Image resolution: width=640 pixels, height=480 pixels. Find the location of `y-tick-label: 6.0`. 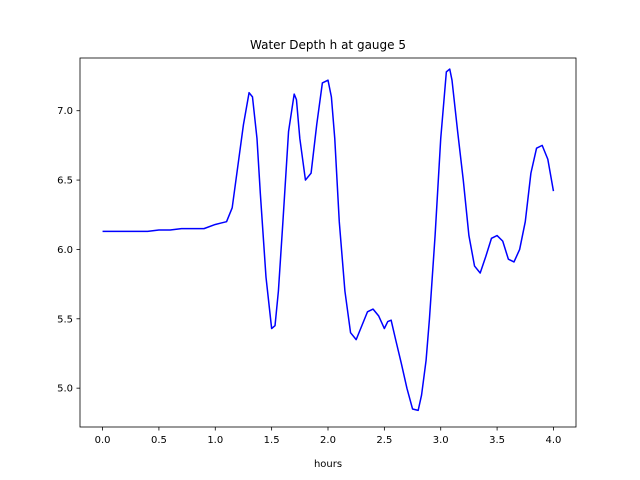

y-tick-label: 6.0 is located at coordinates (65, 250).